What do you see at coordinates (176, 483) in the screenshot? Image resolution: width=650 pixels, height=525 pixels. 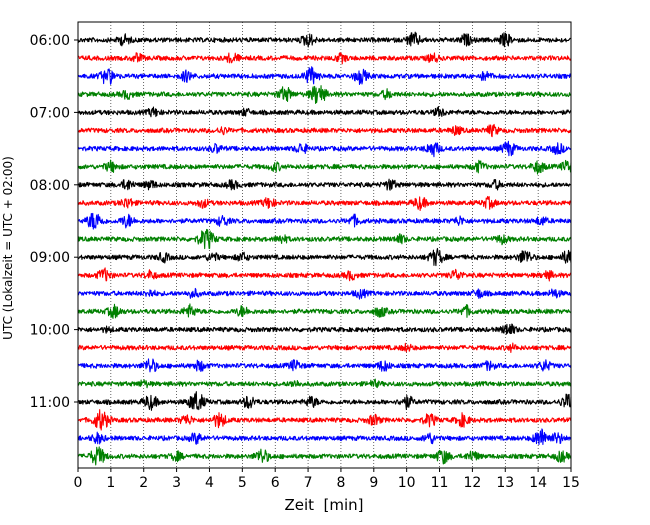 I see `x-tick-label: 3` at bounding box center [176, 483].